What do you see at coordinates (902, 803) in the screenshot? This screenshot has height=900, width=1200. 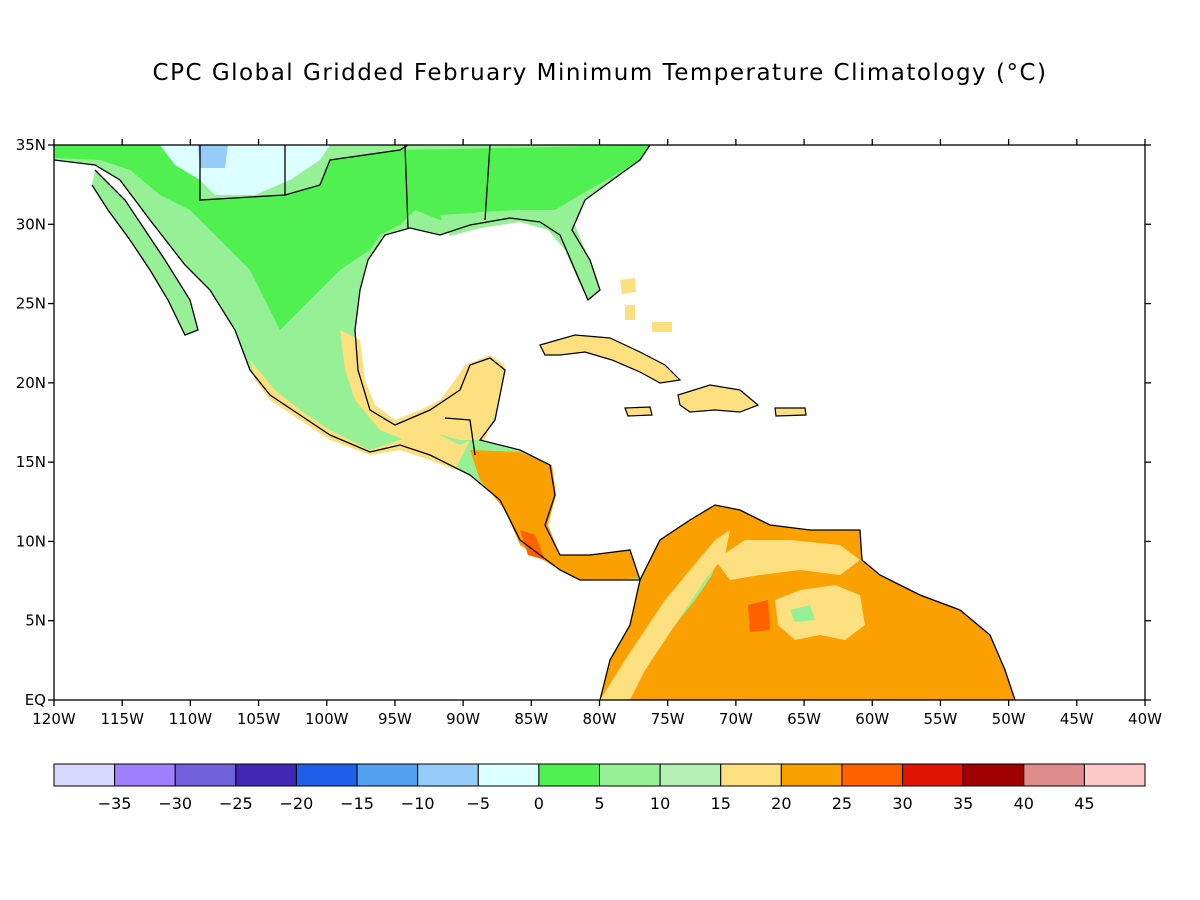 I see `colorbar-label: 30` at bounding box center [902, 803].